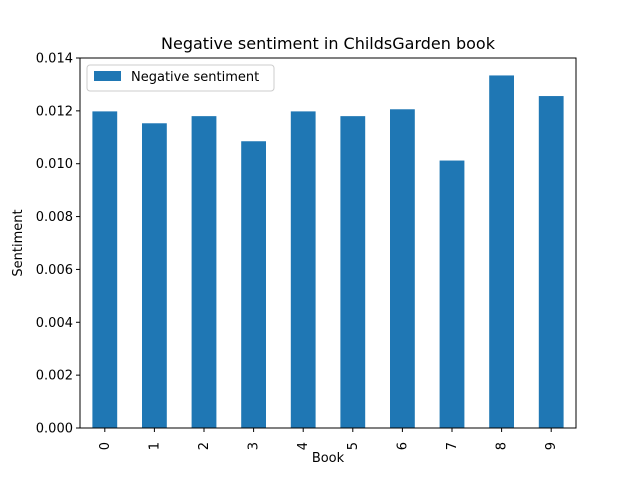  Describe the element at coordinates (54, 217) in the screenshot. I see `y-tick-label: 0.008` at that location.